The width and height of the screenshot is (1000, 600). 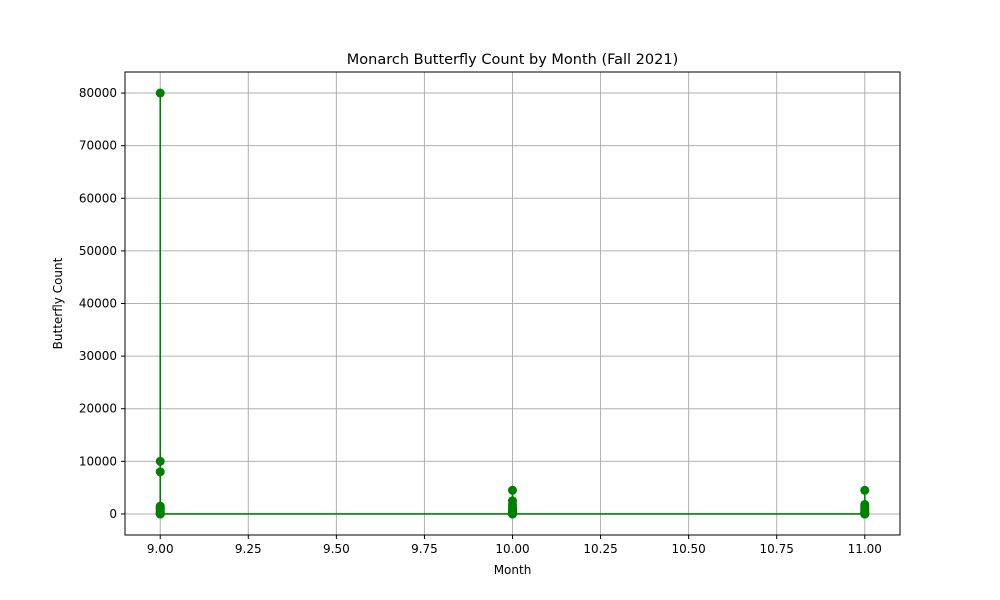 I want to click on x-tick-label: 11.00, so click(x=865, y=549).